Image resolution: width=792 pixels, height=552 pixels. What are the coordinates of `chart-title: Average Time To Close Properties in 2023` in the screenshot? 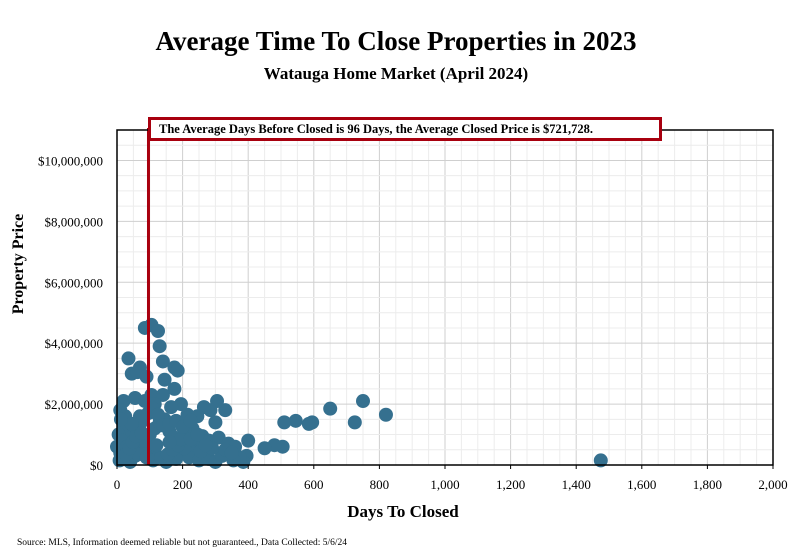 It's located at (396, 41).